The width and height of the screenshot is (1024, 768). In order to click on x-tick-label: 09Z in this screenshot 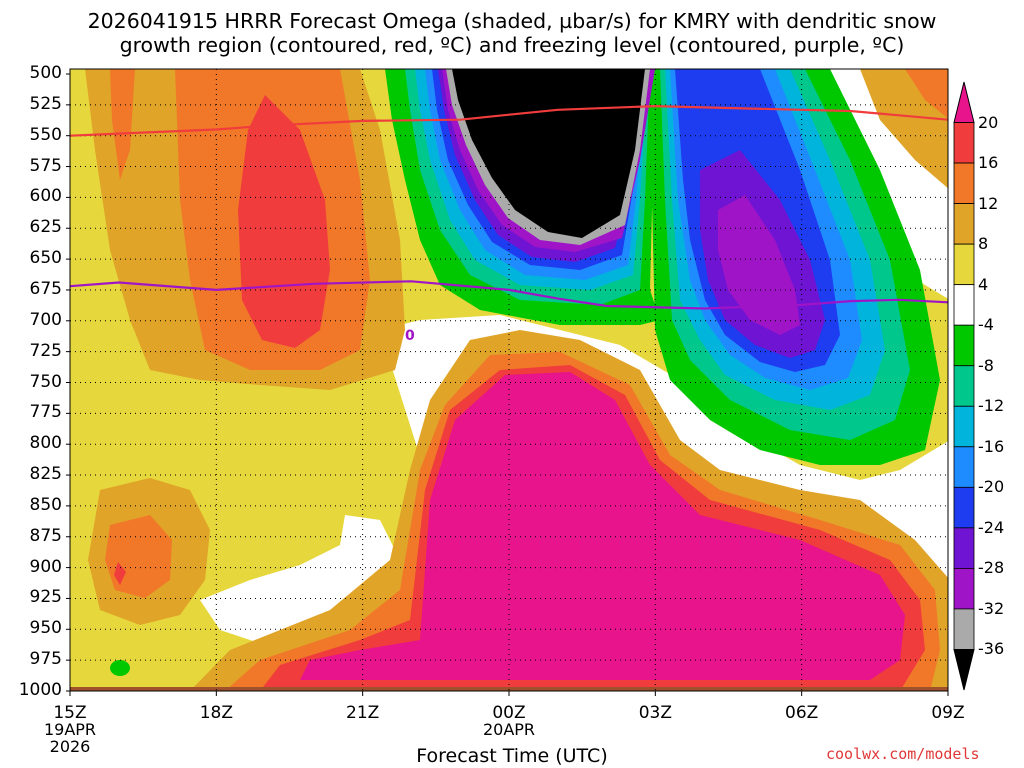, I will do `click(948, 713)`.